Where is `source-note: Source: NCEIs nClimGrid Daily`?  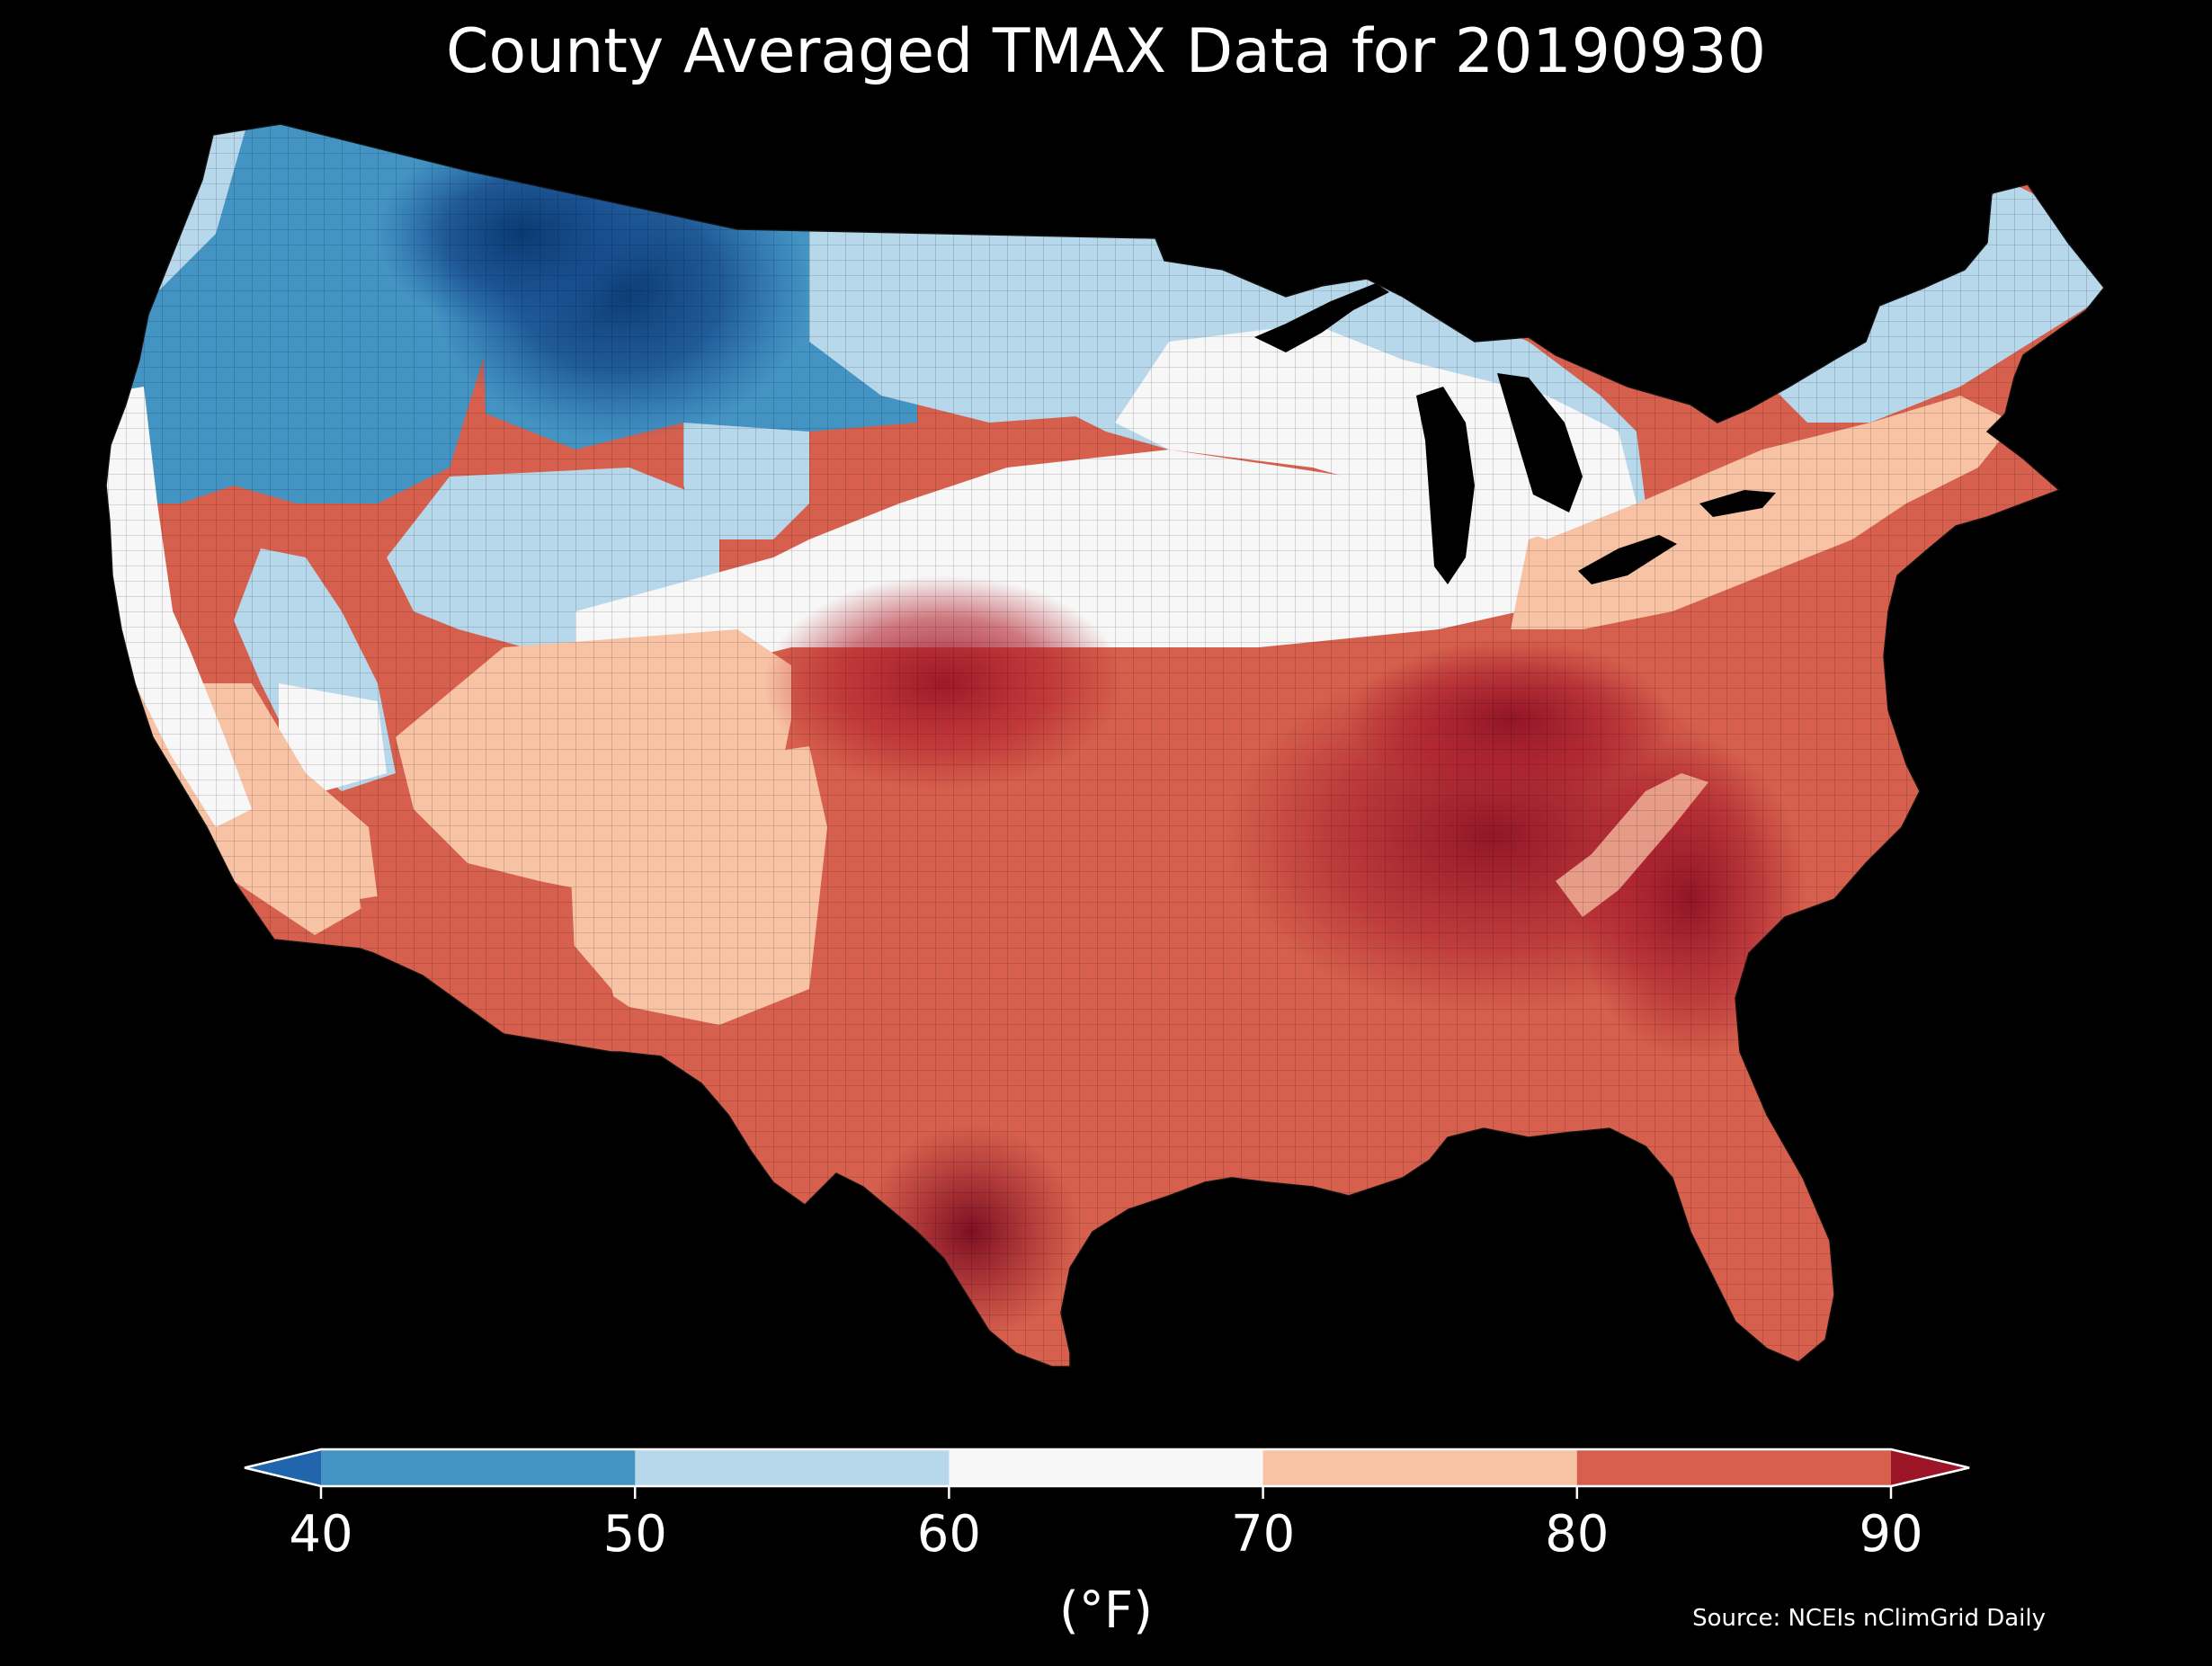 source-note: Source: NCEIs nClimGrid Daily is located at coordinates (1869, 1618).